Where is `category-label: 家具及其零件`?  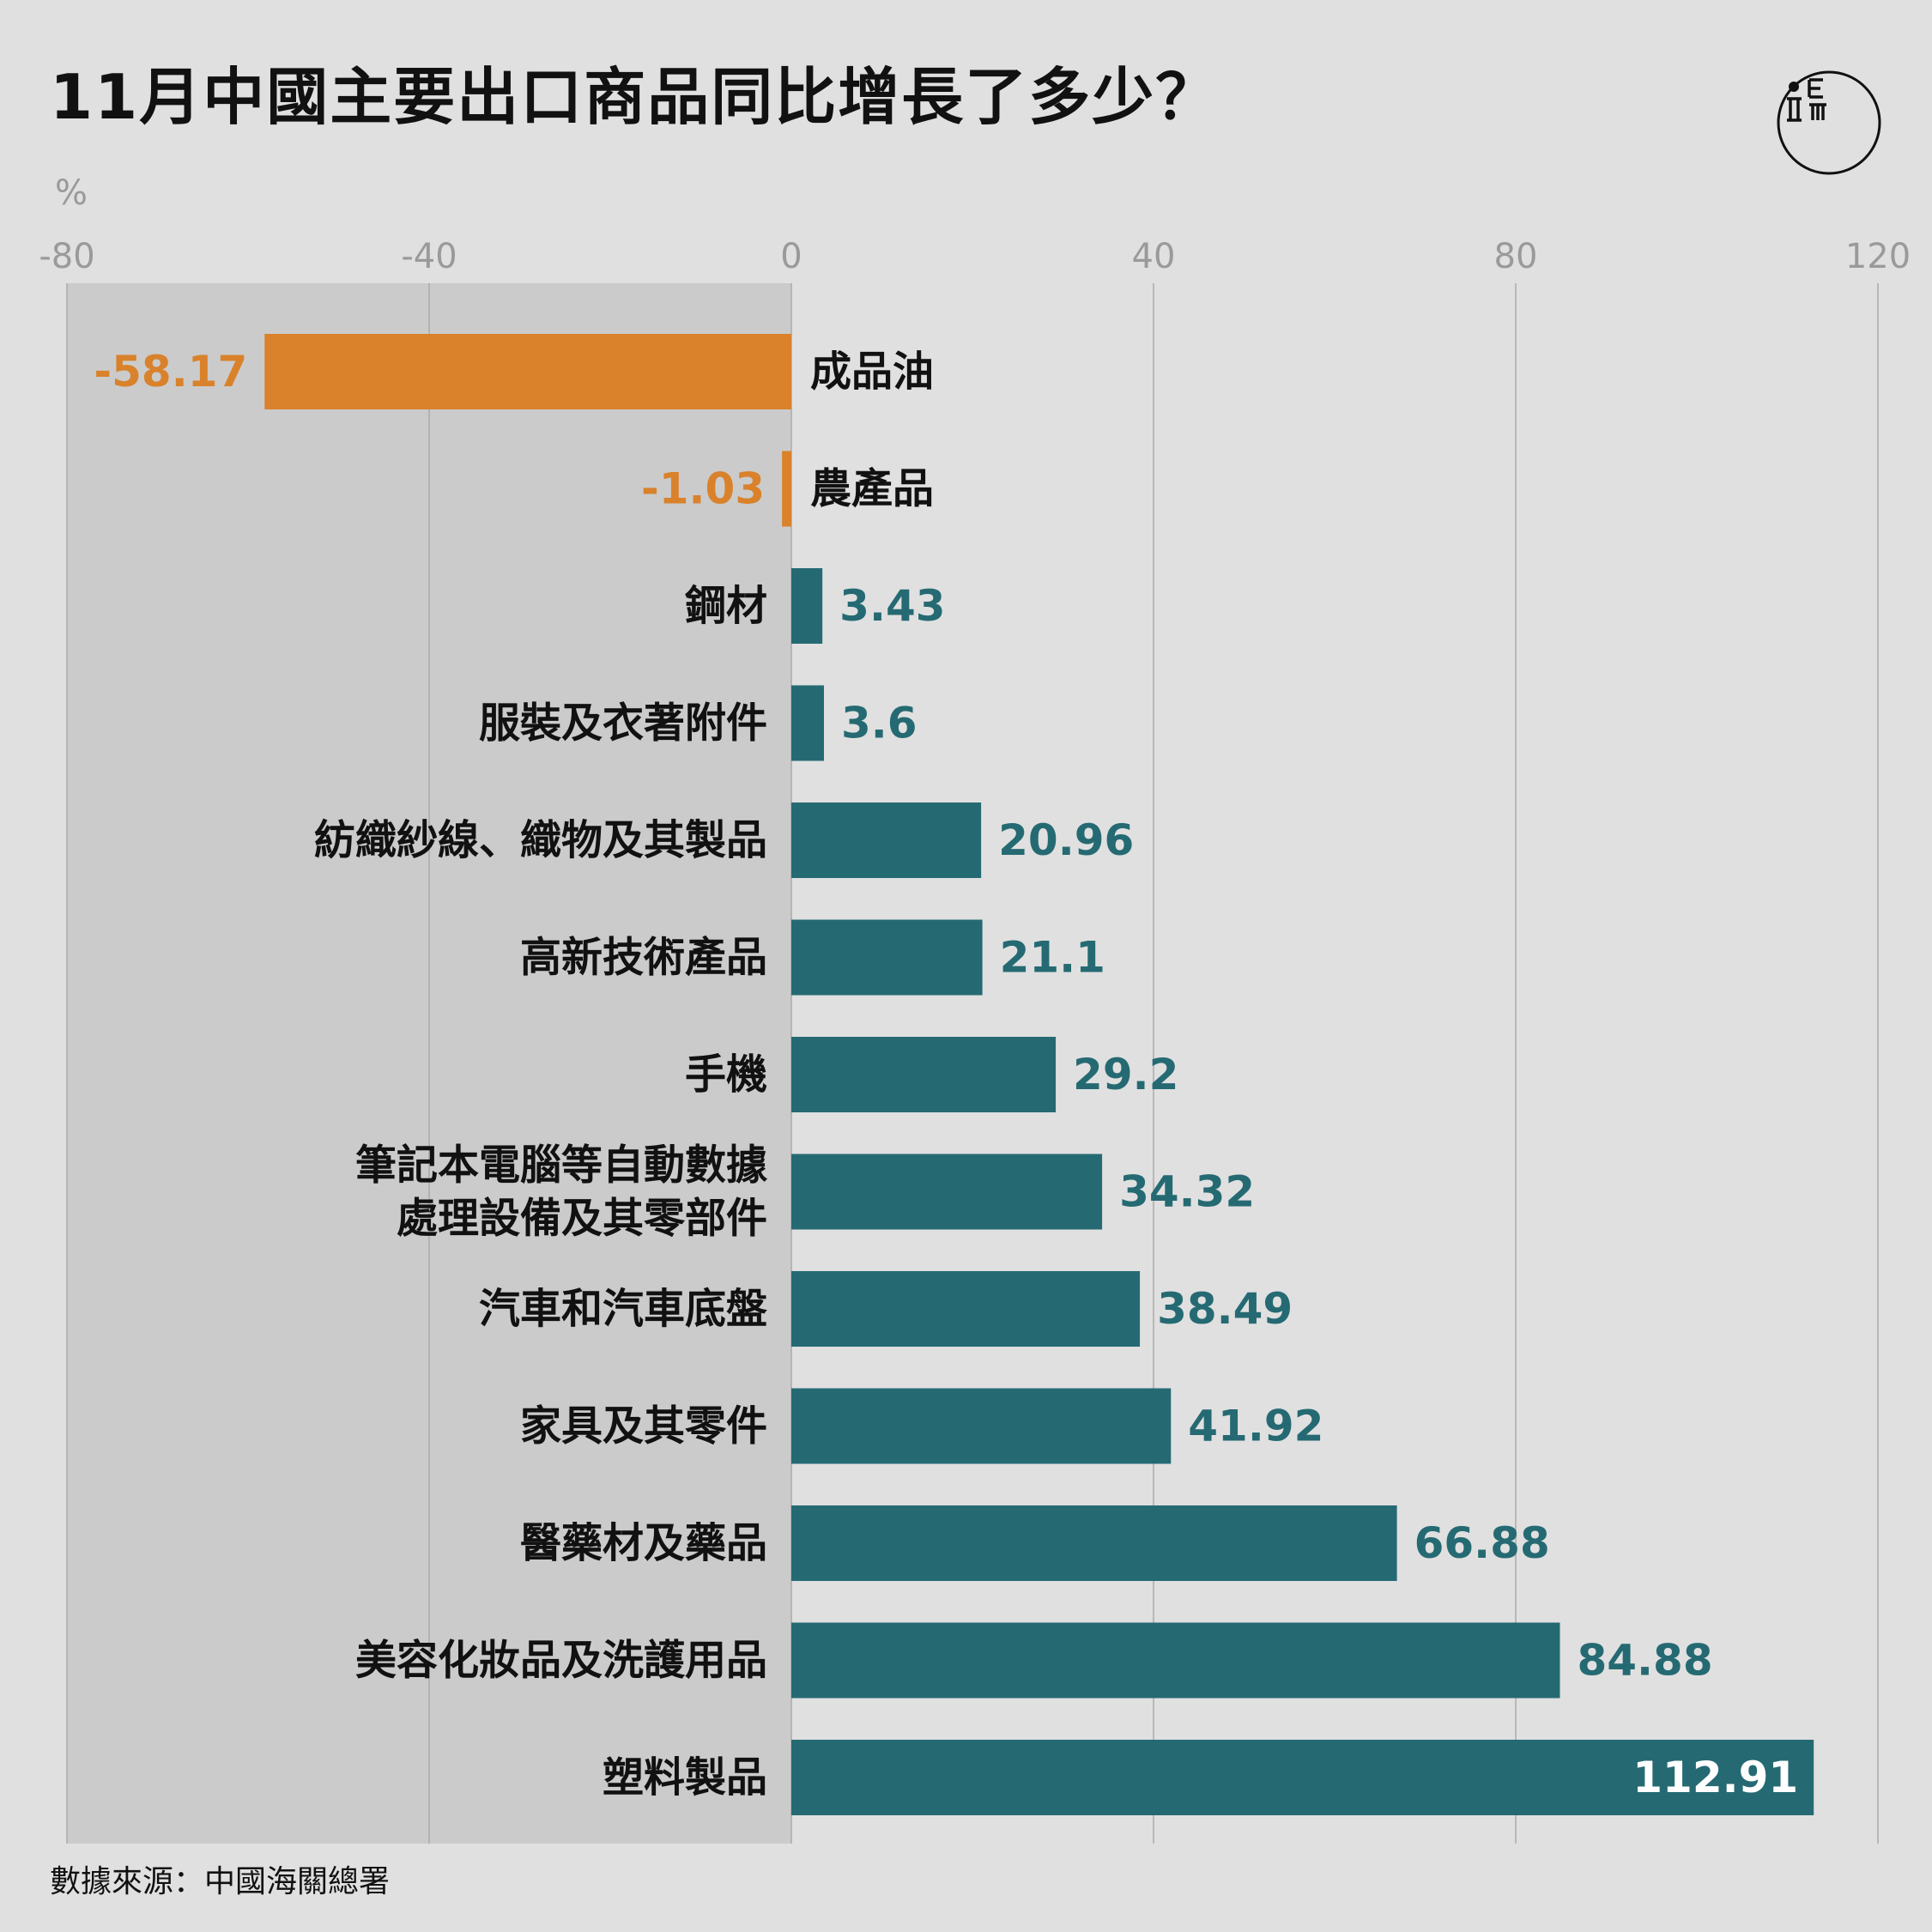 category-label: 家具及其零件 is located at coordinates (643, 1427).